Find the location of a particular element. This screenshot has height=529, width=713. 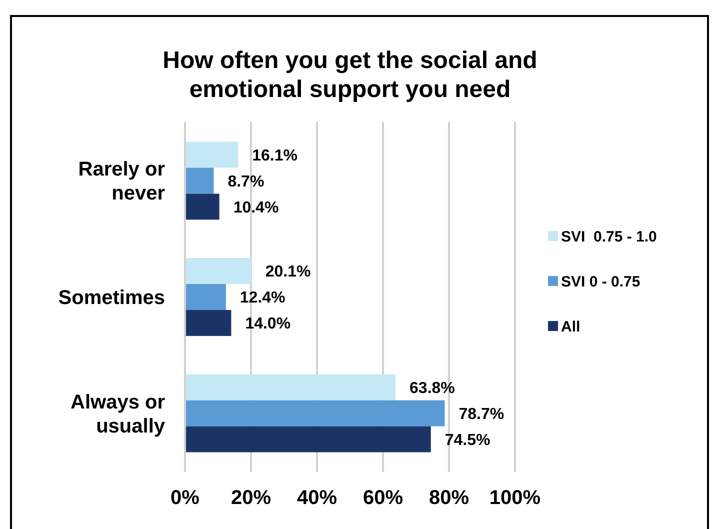

data-label: 63.8% is located at coordinates (432, 388).